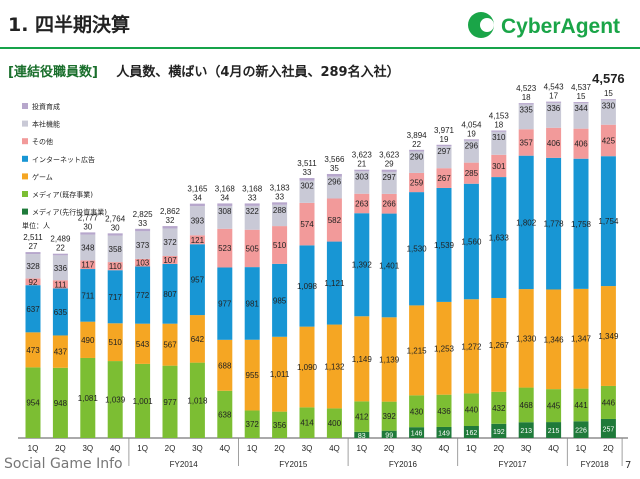  I want to click on data-label-invest: 21, so click(361, 164).